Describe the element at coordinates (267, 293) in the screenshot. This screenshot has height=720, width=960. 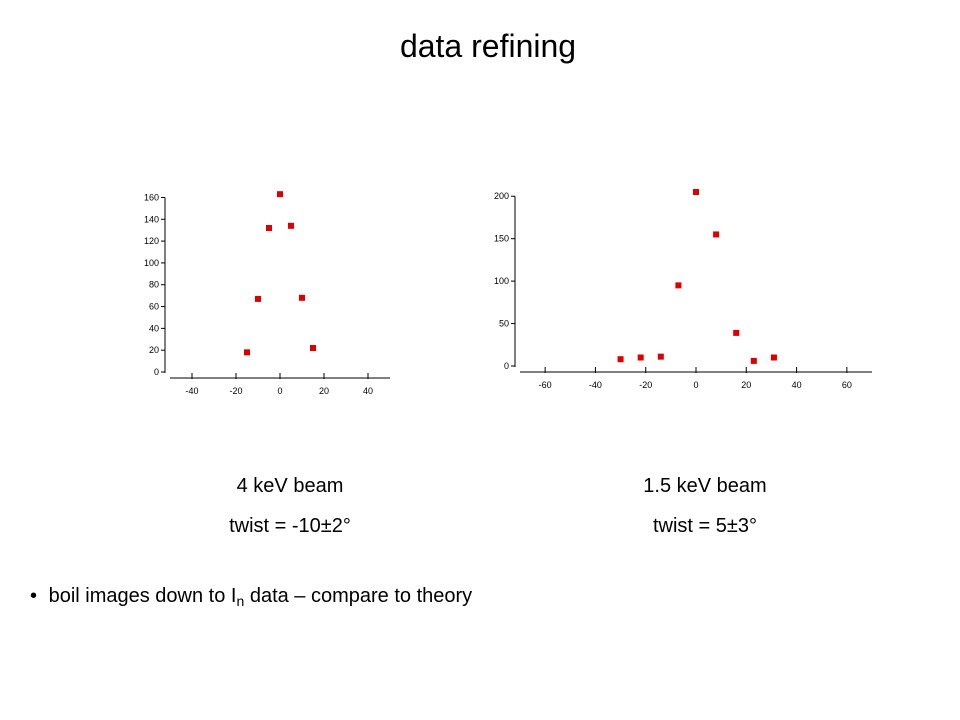
I see `chart-4kev: 0 20 40 60 80 100 120 140 160 -40 -20 0 20 40` at that location.